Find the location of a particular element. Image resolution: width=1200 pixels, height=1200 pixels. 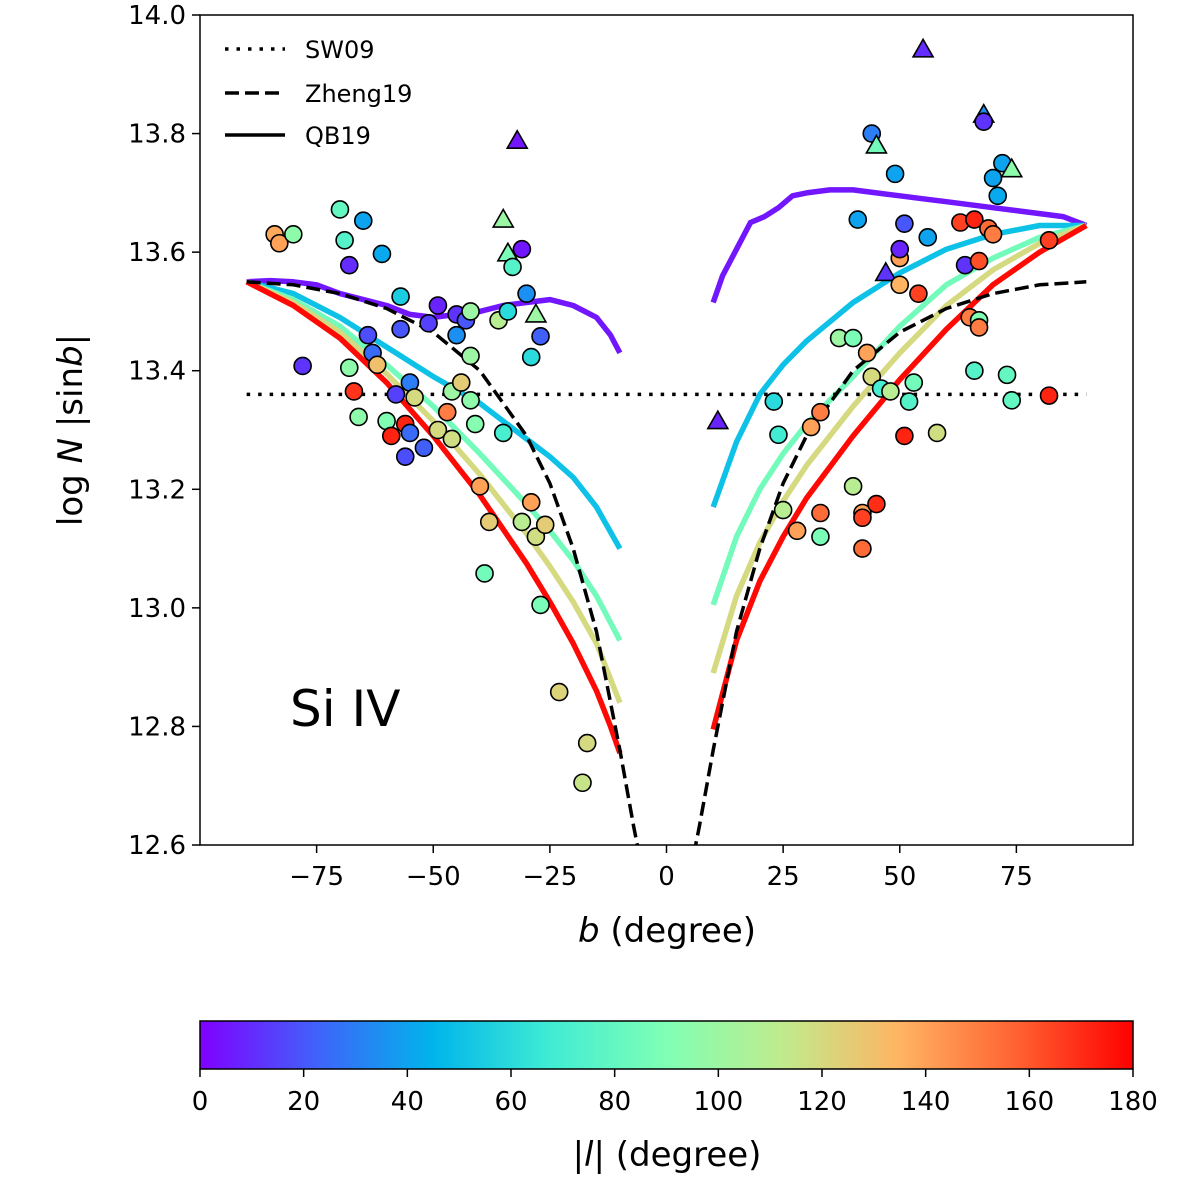

colorbar-tick-label: 80 is located at coordinates (614, 1102).